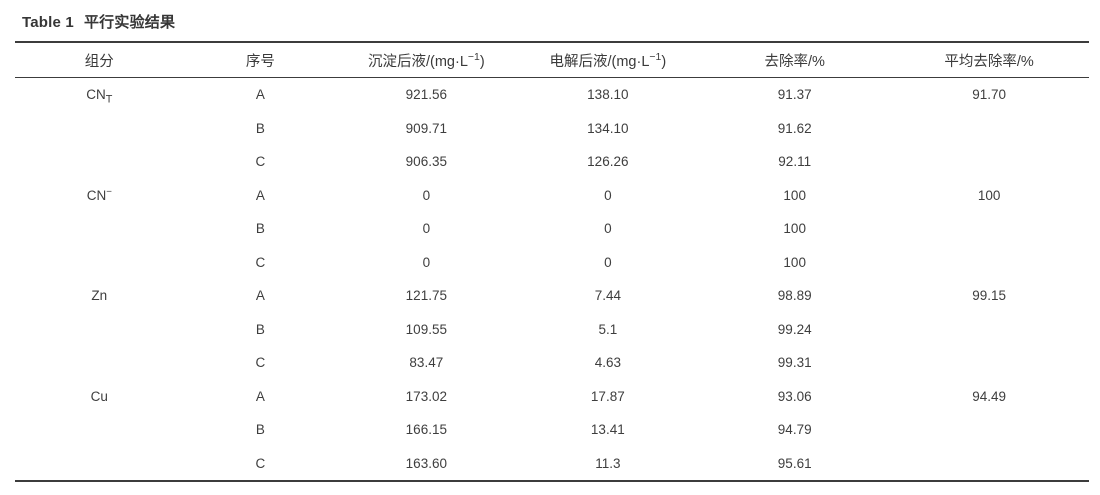 This screenshot has height=495, width=1100. I want to click on after-electrolysis-cell: 17.87, so click(607, 396).